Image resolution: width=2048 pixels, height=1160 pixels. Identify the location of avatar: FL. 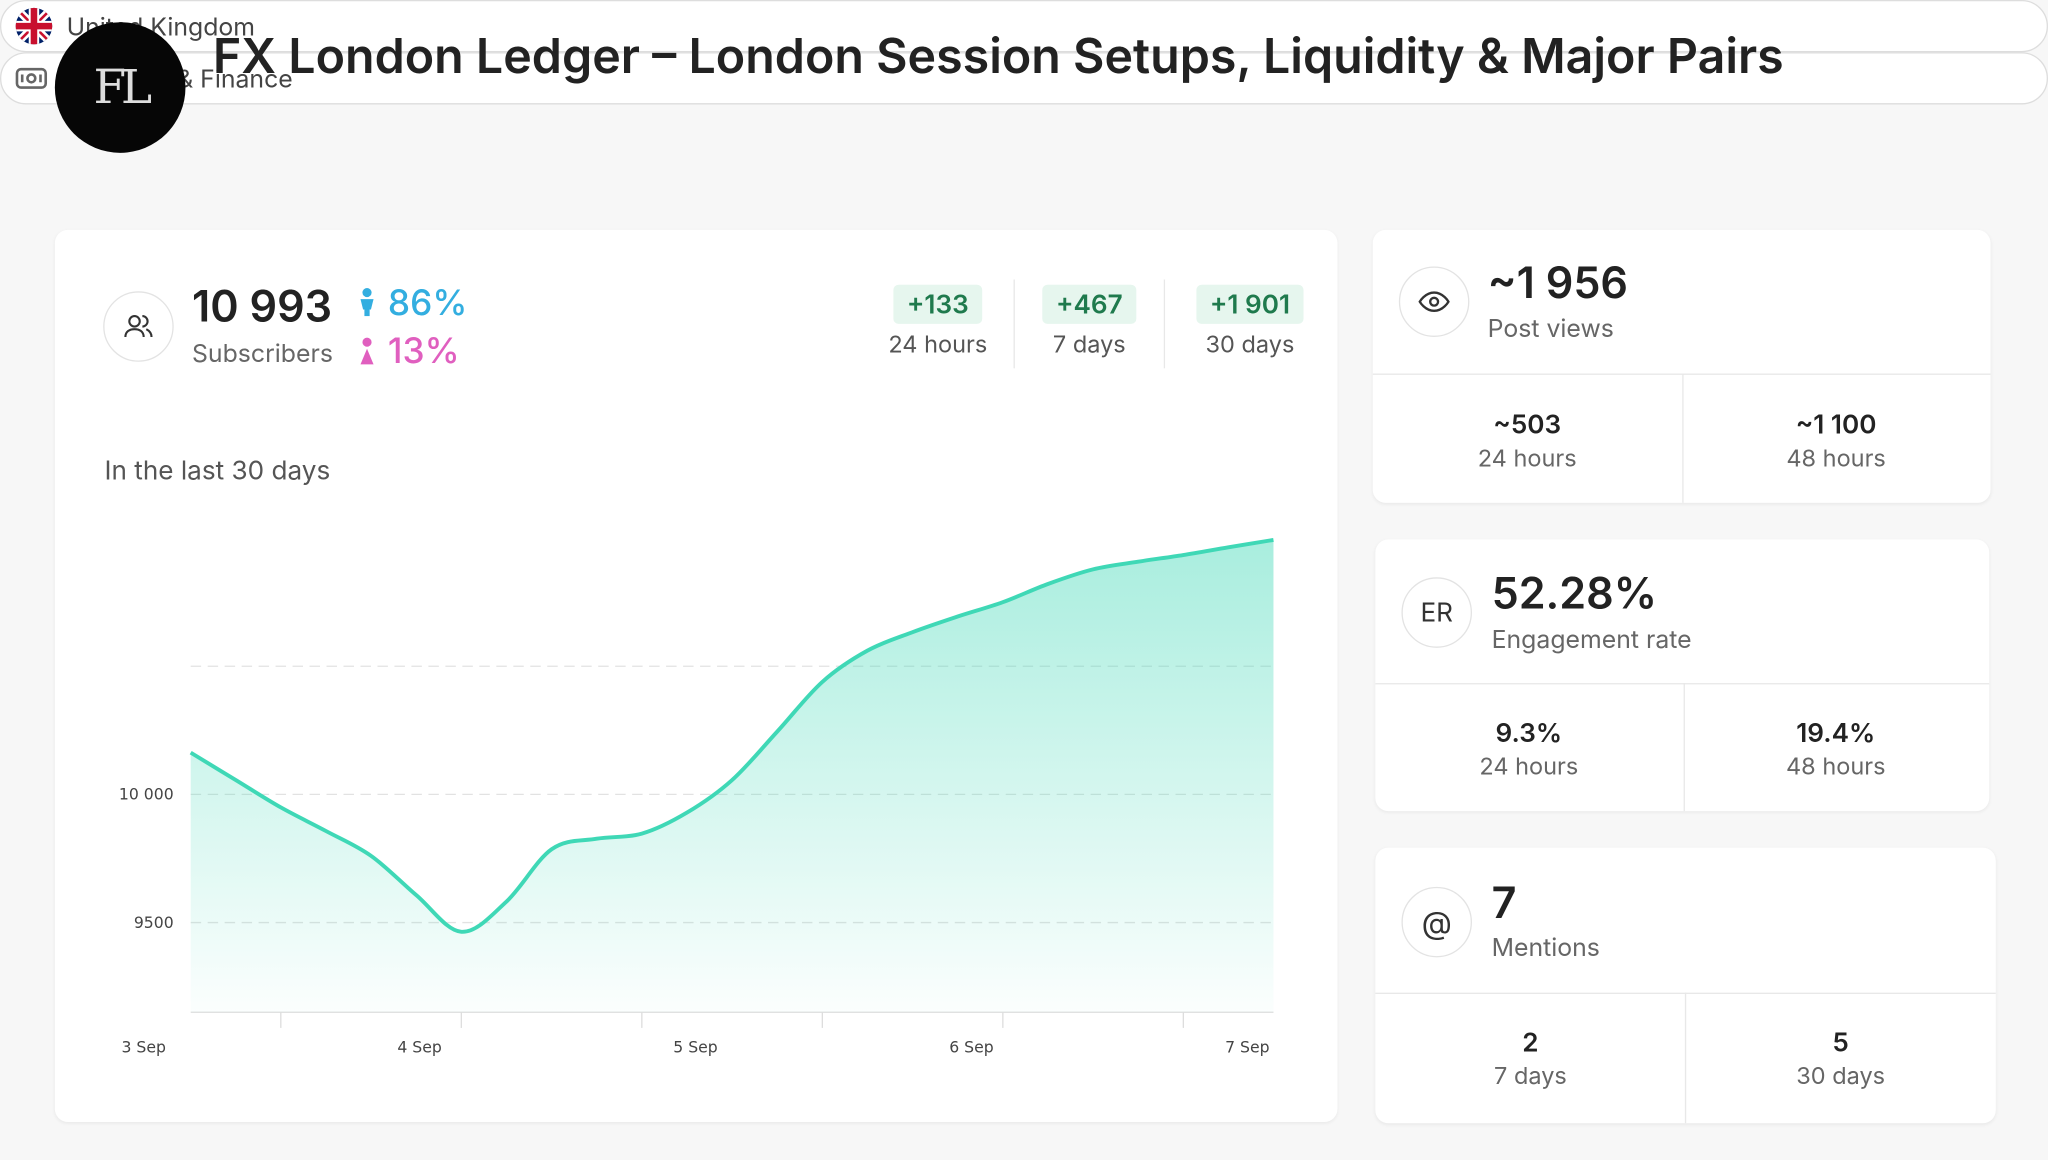
(120, 87).